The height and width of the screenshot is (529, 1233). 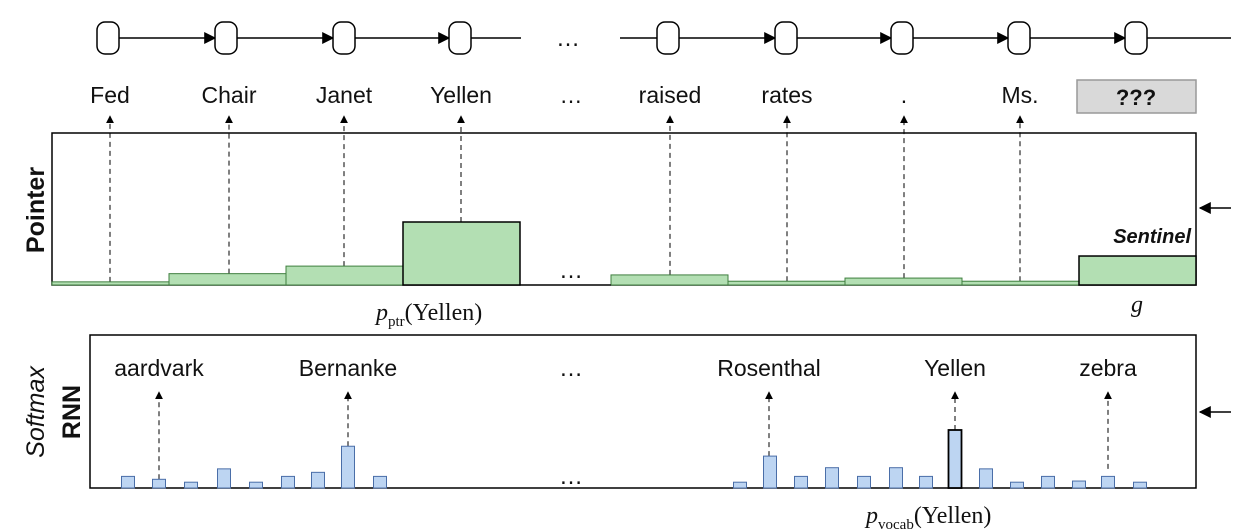 What do you see at coordinates (229, 95) in the screenshot?
I see `token-label: Chair` at bounding box center [229, 95].